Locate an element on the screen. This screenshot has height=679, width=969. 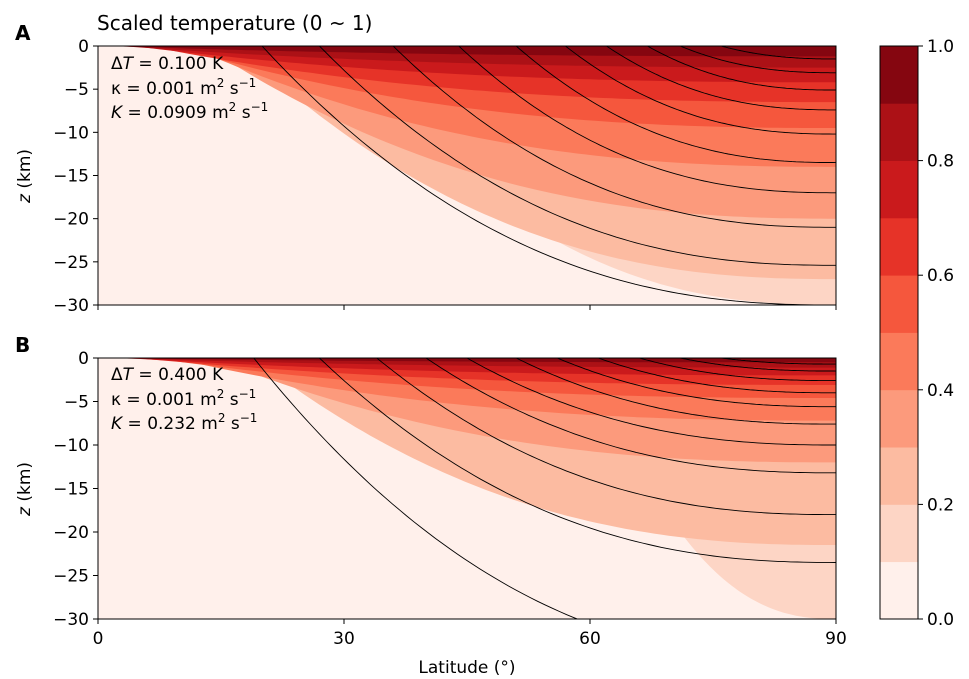
x-tick-label-1: 30 is located at coordinates (344, 639).